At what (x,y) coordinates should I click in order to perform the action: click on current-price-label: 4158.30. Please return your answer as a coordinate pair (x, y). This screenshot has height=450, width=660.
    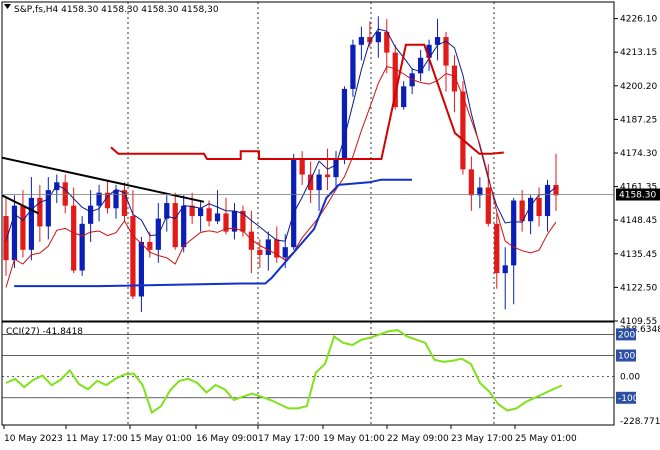
    Looking at the image, I should click on (637, 196).